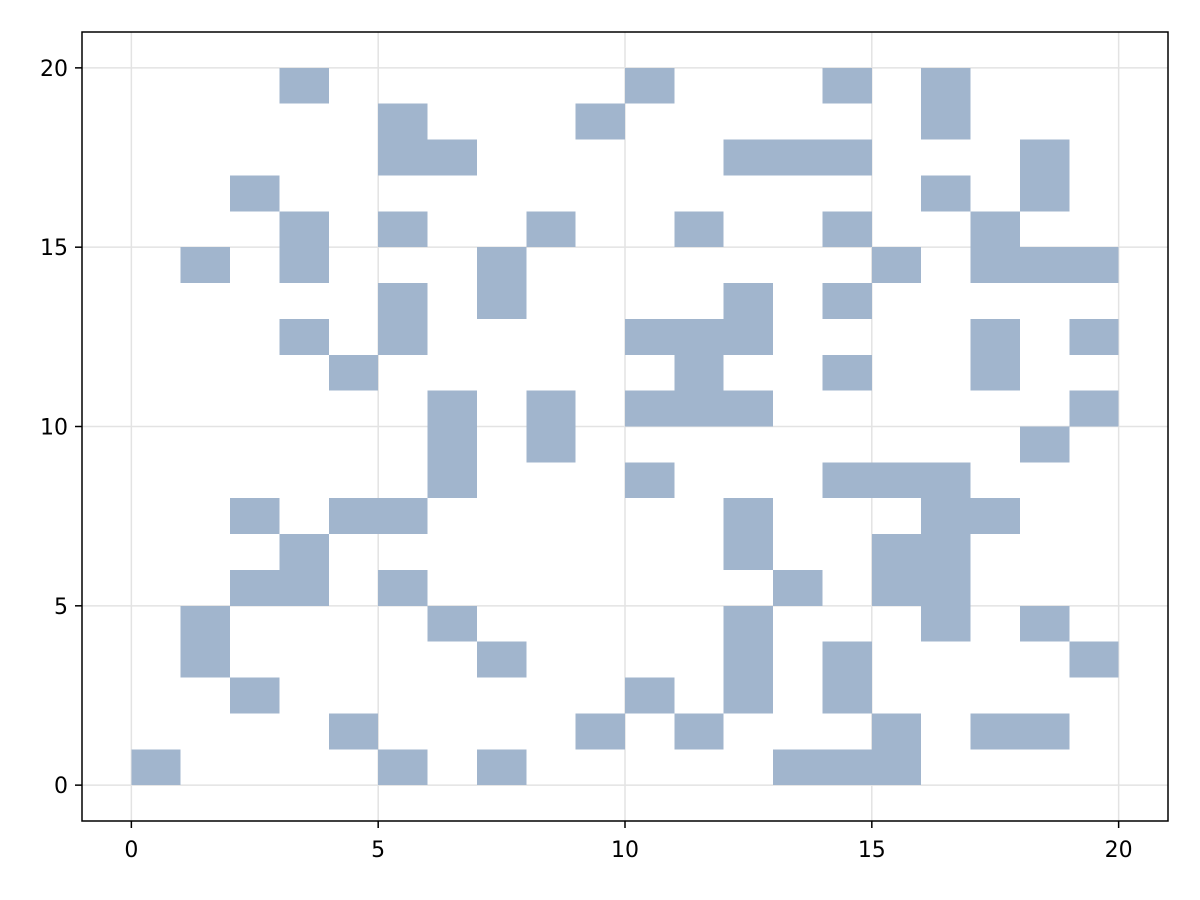 Image resolution: width=1200 pixels, height=900 pixels. I want to click on x-tick-label: 5, so click(378, 850).